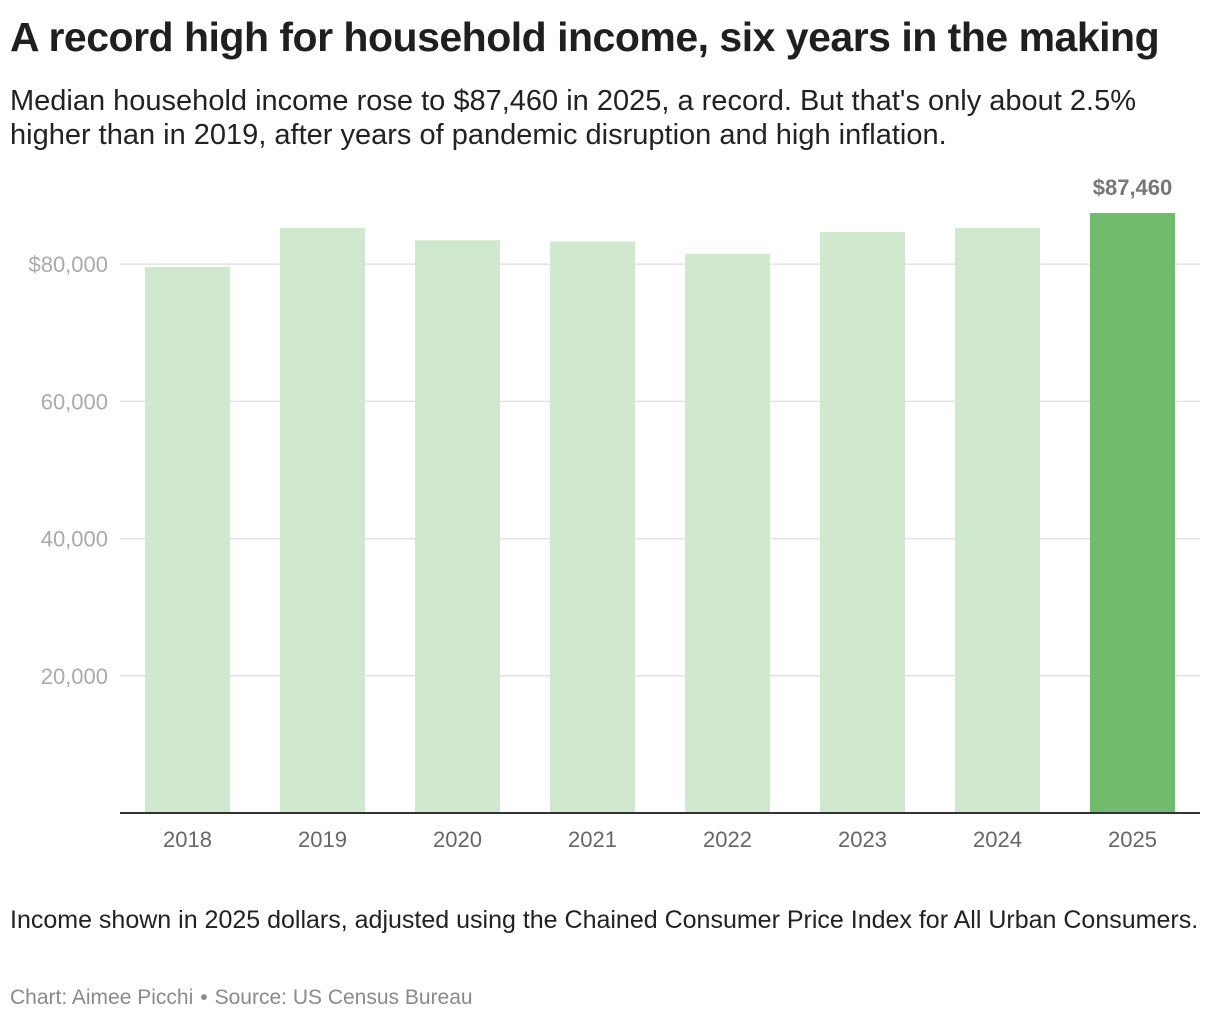  What do you see at coordinates (74, 401) in the screenshot?
I see `y-tick-label: 60,000` at bounding box center [74, 401].